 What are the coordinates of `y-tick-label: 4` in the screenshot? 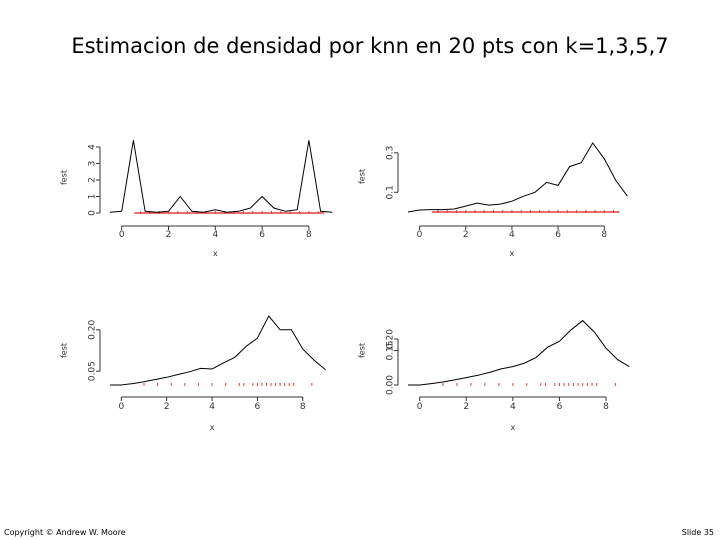 It's located at (93, 147).